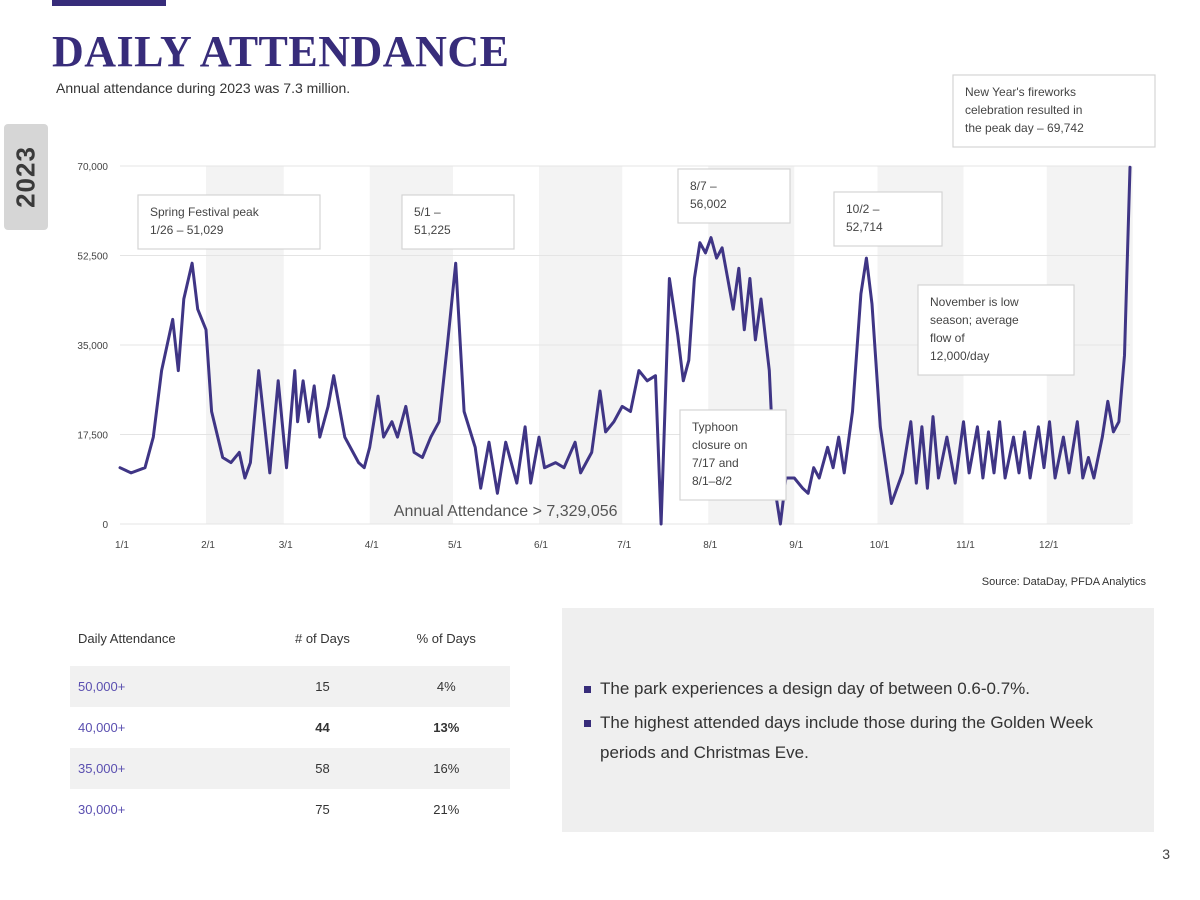  I want to click on row-days: 75, so click(322, 809).